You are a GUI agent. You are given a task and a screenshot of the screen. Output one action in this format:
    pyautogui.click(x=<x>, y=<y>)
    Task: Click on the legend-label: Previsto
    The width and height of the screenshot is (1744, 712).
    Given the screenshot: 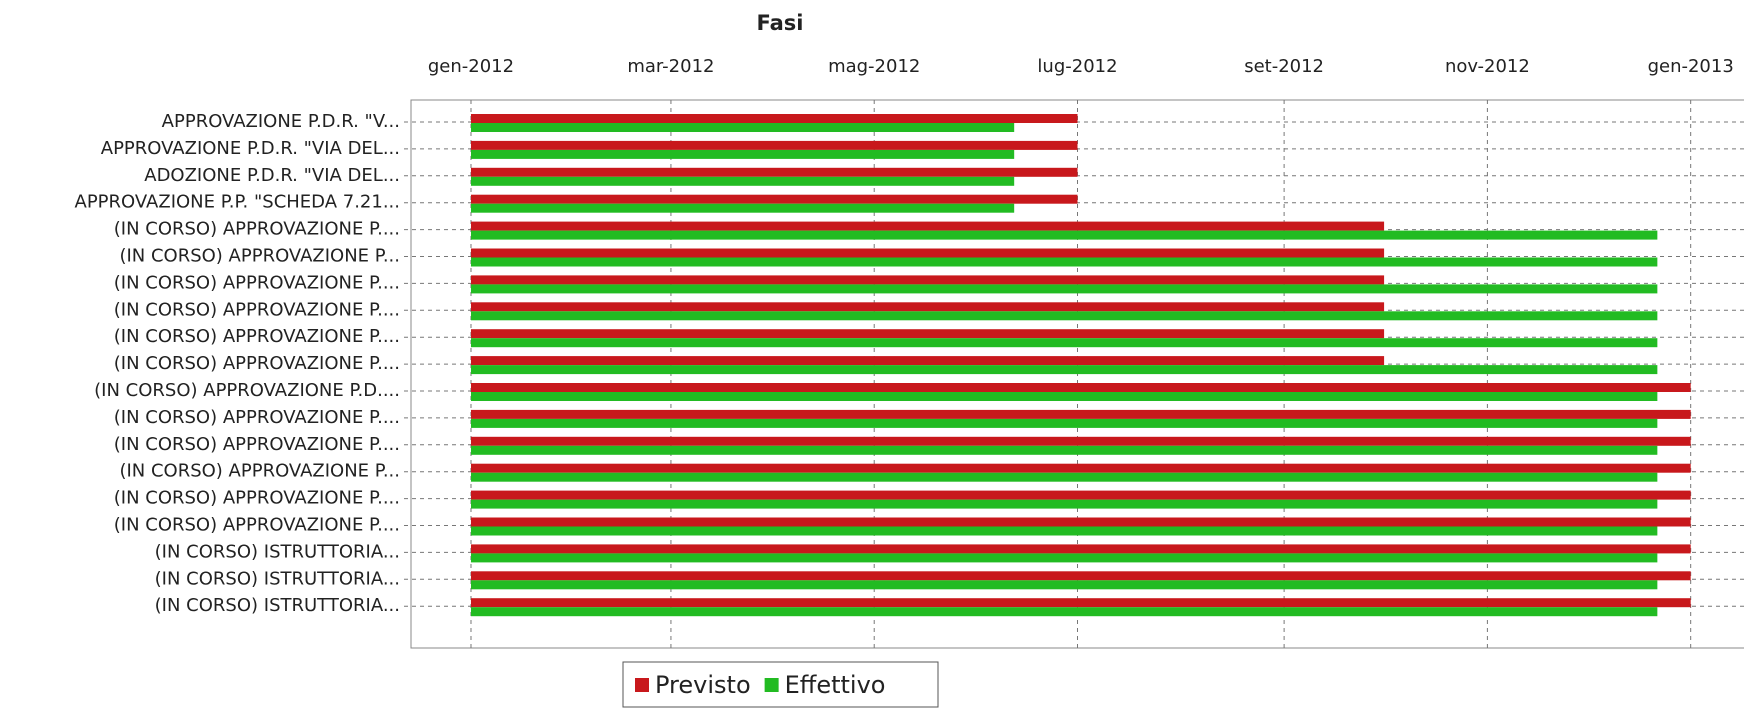 What is the action you would take?
    pyautogui.click(x=703, y=685)
    